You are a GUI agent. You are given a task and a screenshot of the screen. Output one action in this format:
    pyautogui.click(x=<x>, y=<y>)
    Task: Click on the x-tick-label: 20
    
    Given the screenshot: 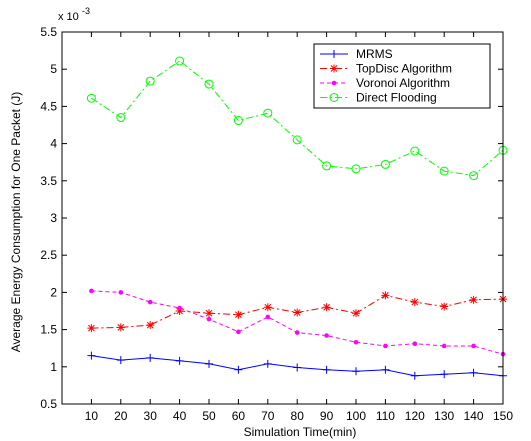 What is the action you would take?
    pyautogui.click(x=121, y=416)
    